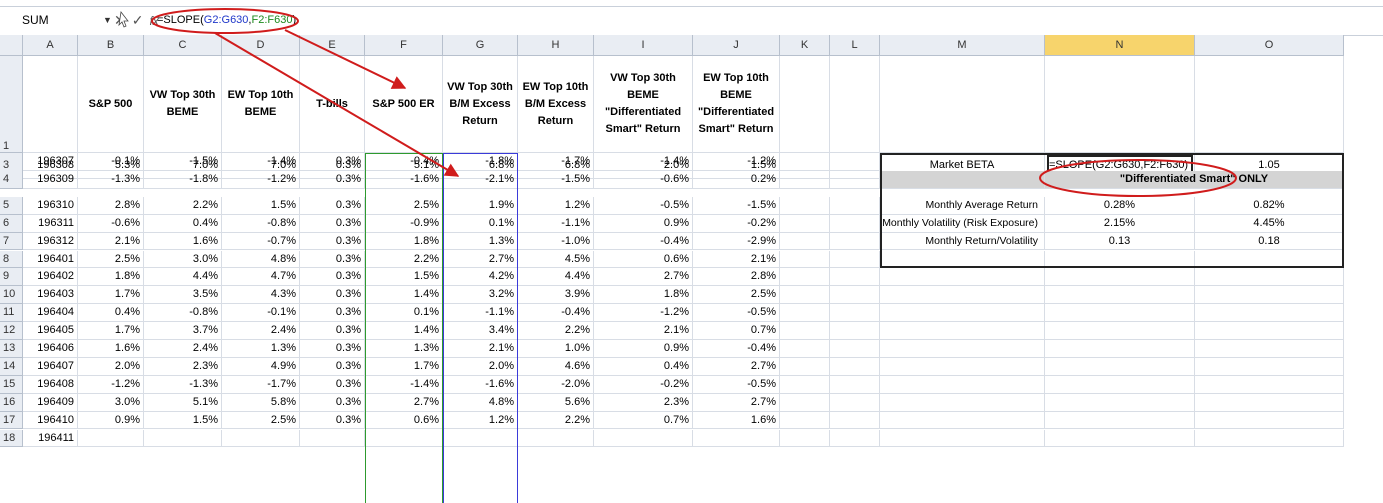 This screenshot has width=1383, height=503. What do you see at coordinates (1269, 205) in the screenshot?
I see `stats-row-ew-value: 0.82%` at bounding box center [1269, 205].